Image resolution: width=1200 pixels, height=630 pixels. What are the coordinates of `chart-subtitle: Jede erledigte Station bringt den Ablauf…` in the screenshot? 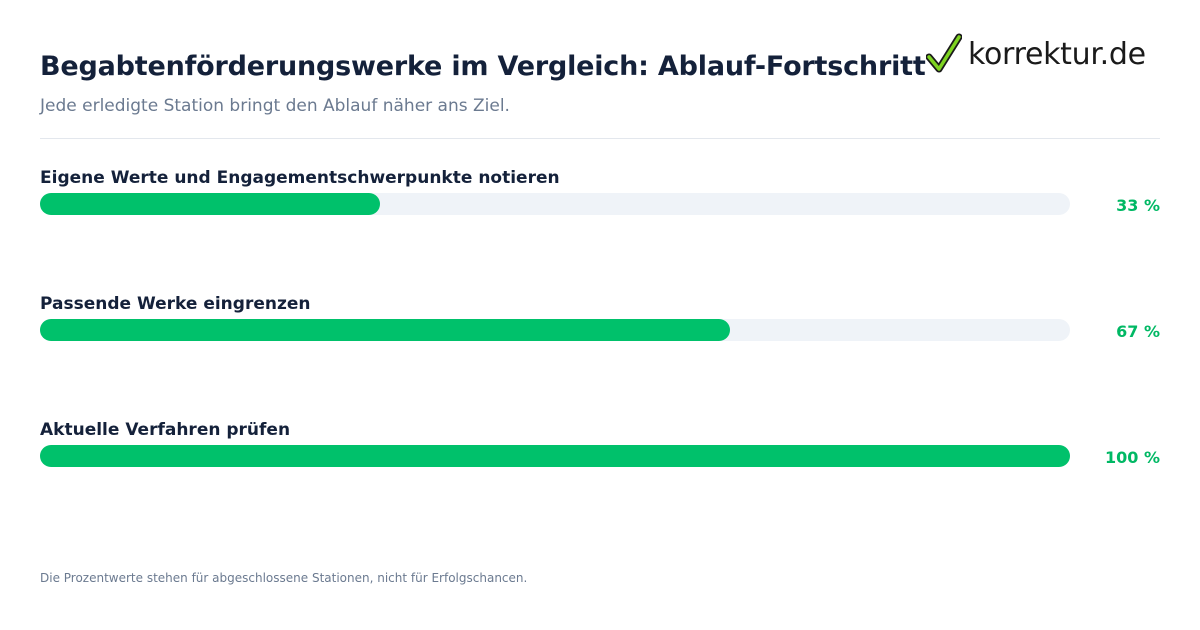 It's located at (275, 106).